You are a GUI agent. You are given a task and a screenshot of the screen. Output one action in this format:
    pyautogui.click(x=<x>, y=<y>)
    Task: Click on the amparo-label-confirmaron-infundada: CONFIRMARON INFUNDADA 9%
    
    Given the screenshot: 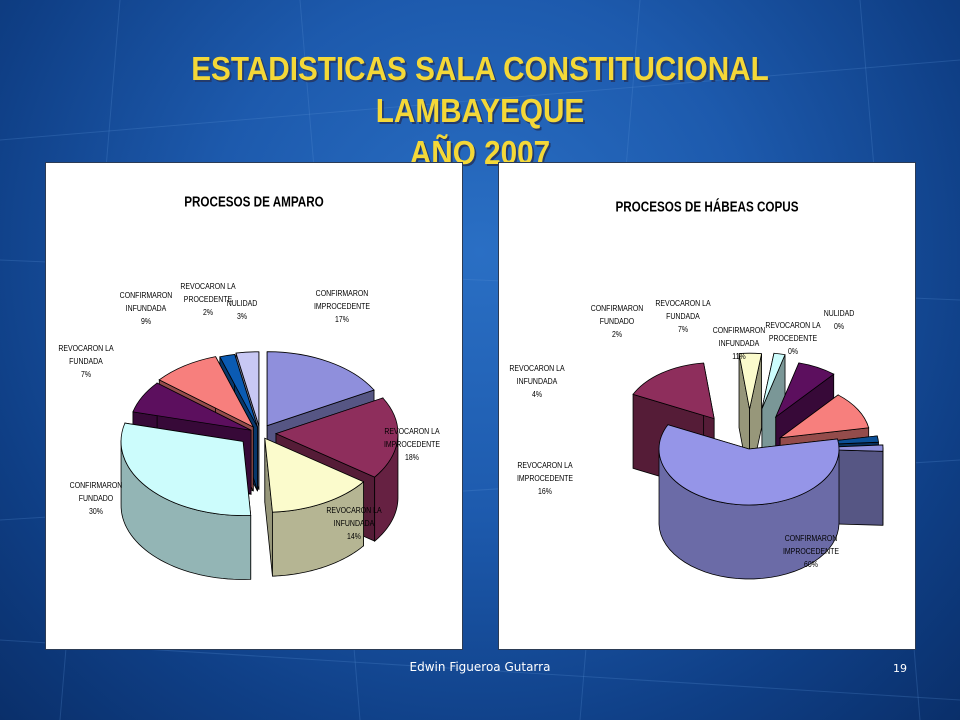 What is the action you would take?
    pyautogui.click(x=146, y=308)
    